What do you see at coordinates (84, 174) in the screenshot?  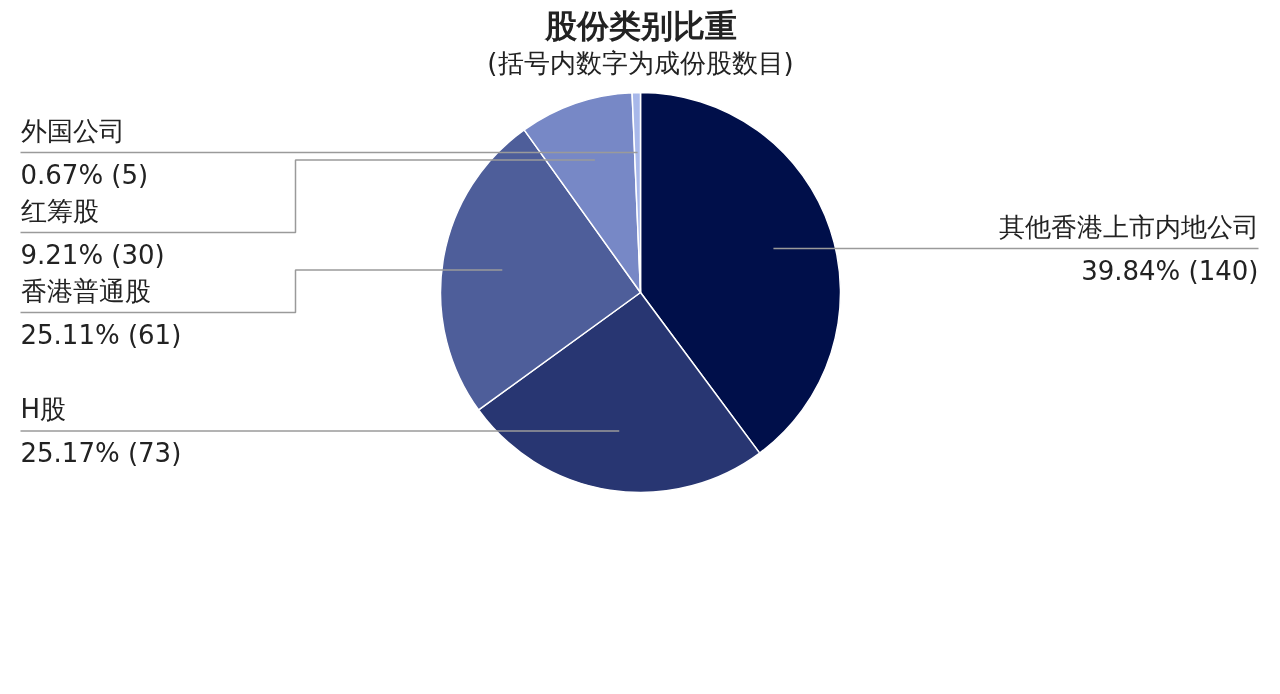 I see `data-label: 0.67% (5)` at bounding box center [84, 174].